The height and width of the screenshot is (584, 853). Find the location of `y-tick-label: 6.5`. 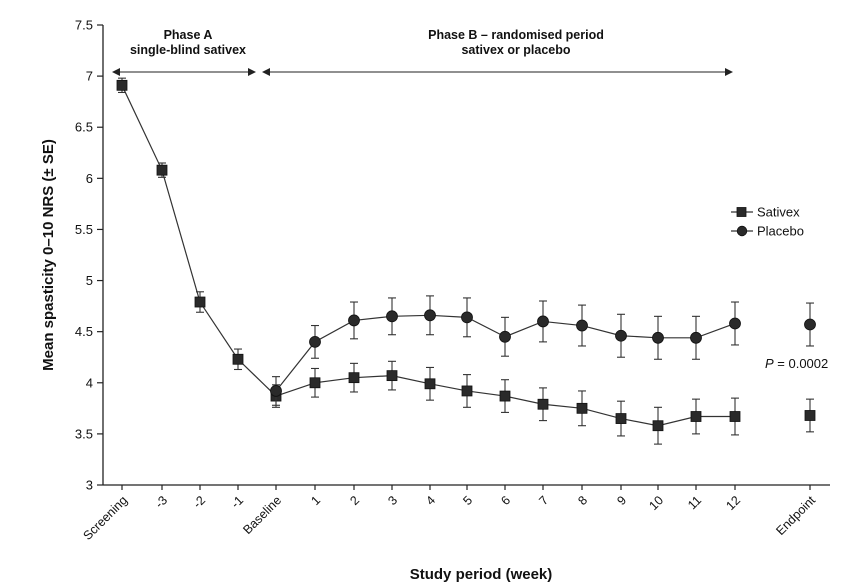

y-tick-label: 6.5 is located at coordinates (84, 127).